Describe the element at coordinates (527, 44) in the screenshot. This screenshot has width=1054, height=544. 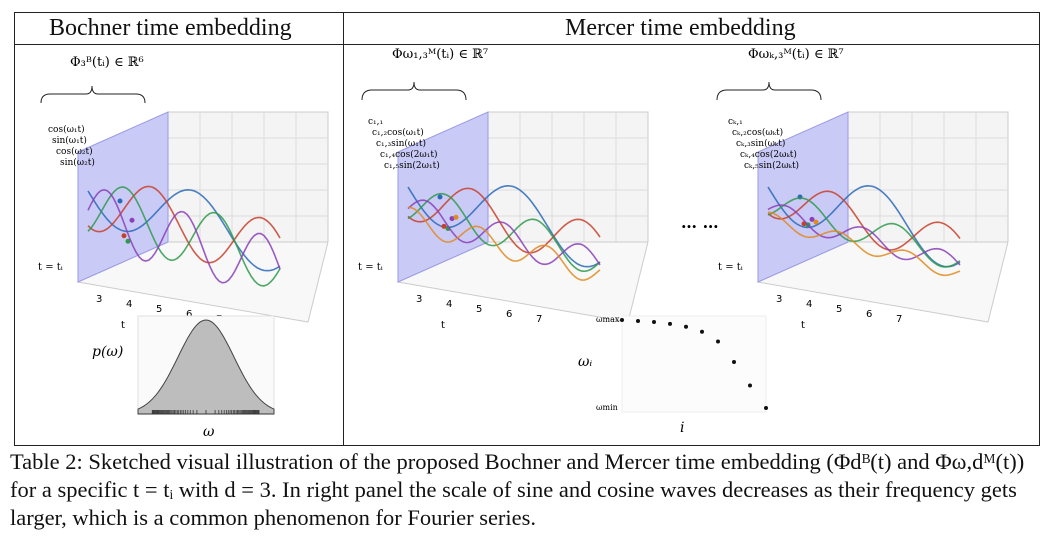
I see `header-divider` at that location.